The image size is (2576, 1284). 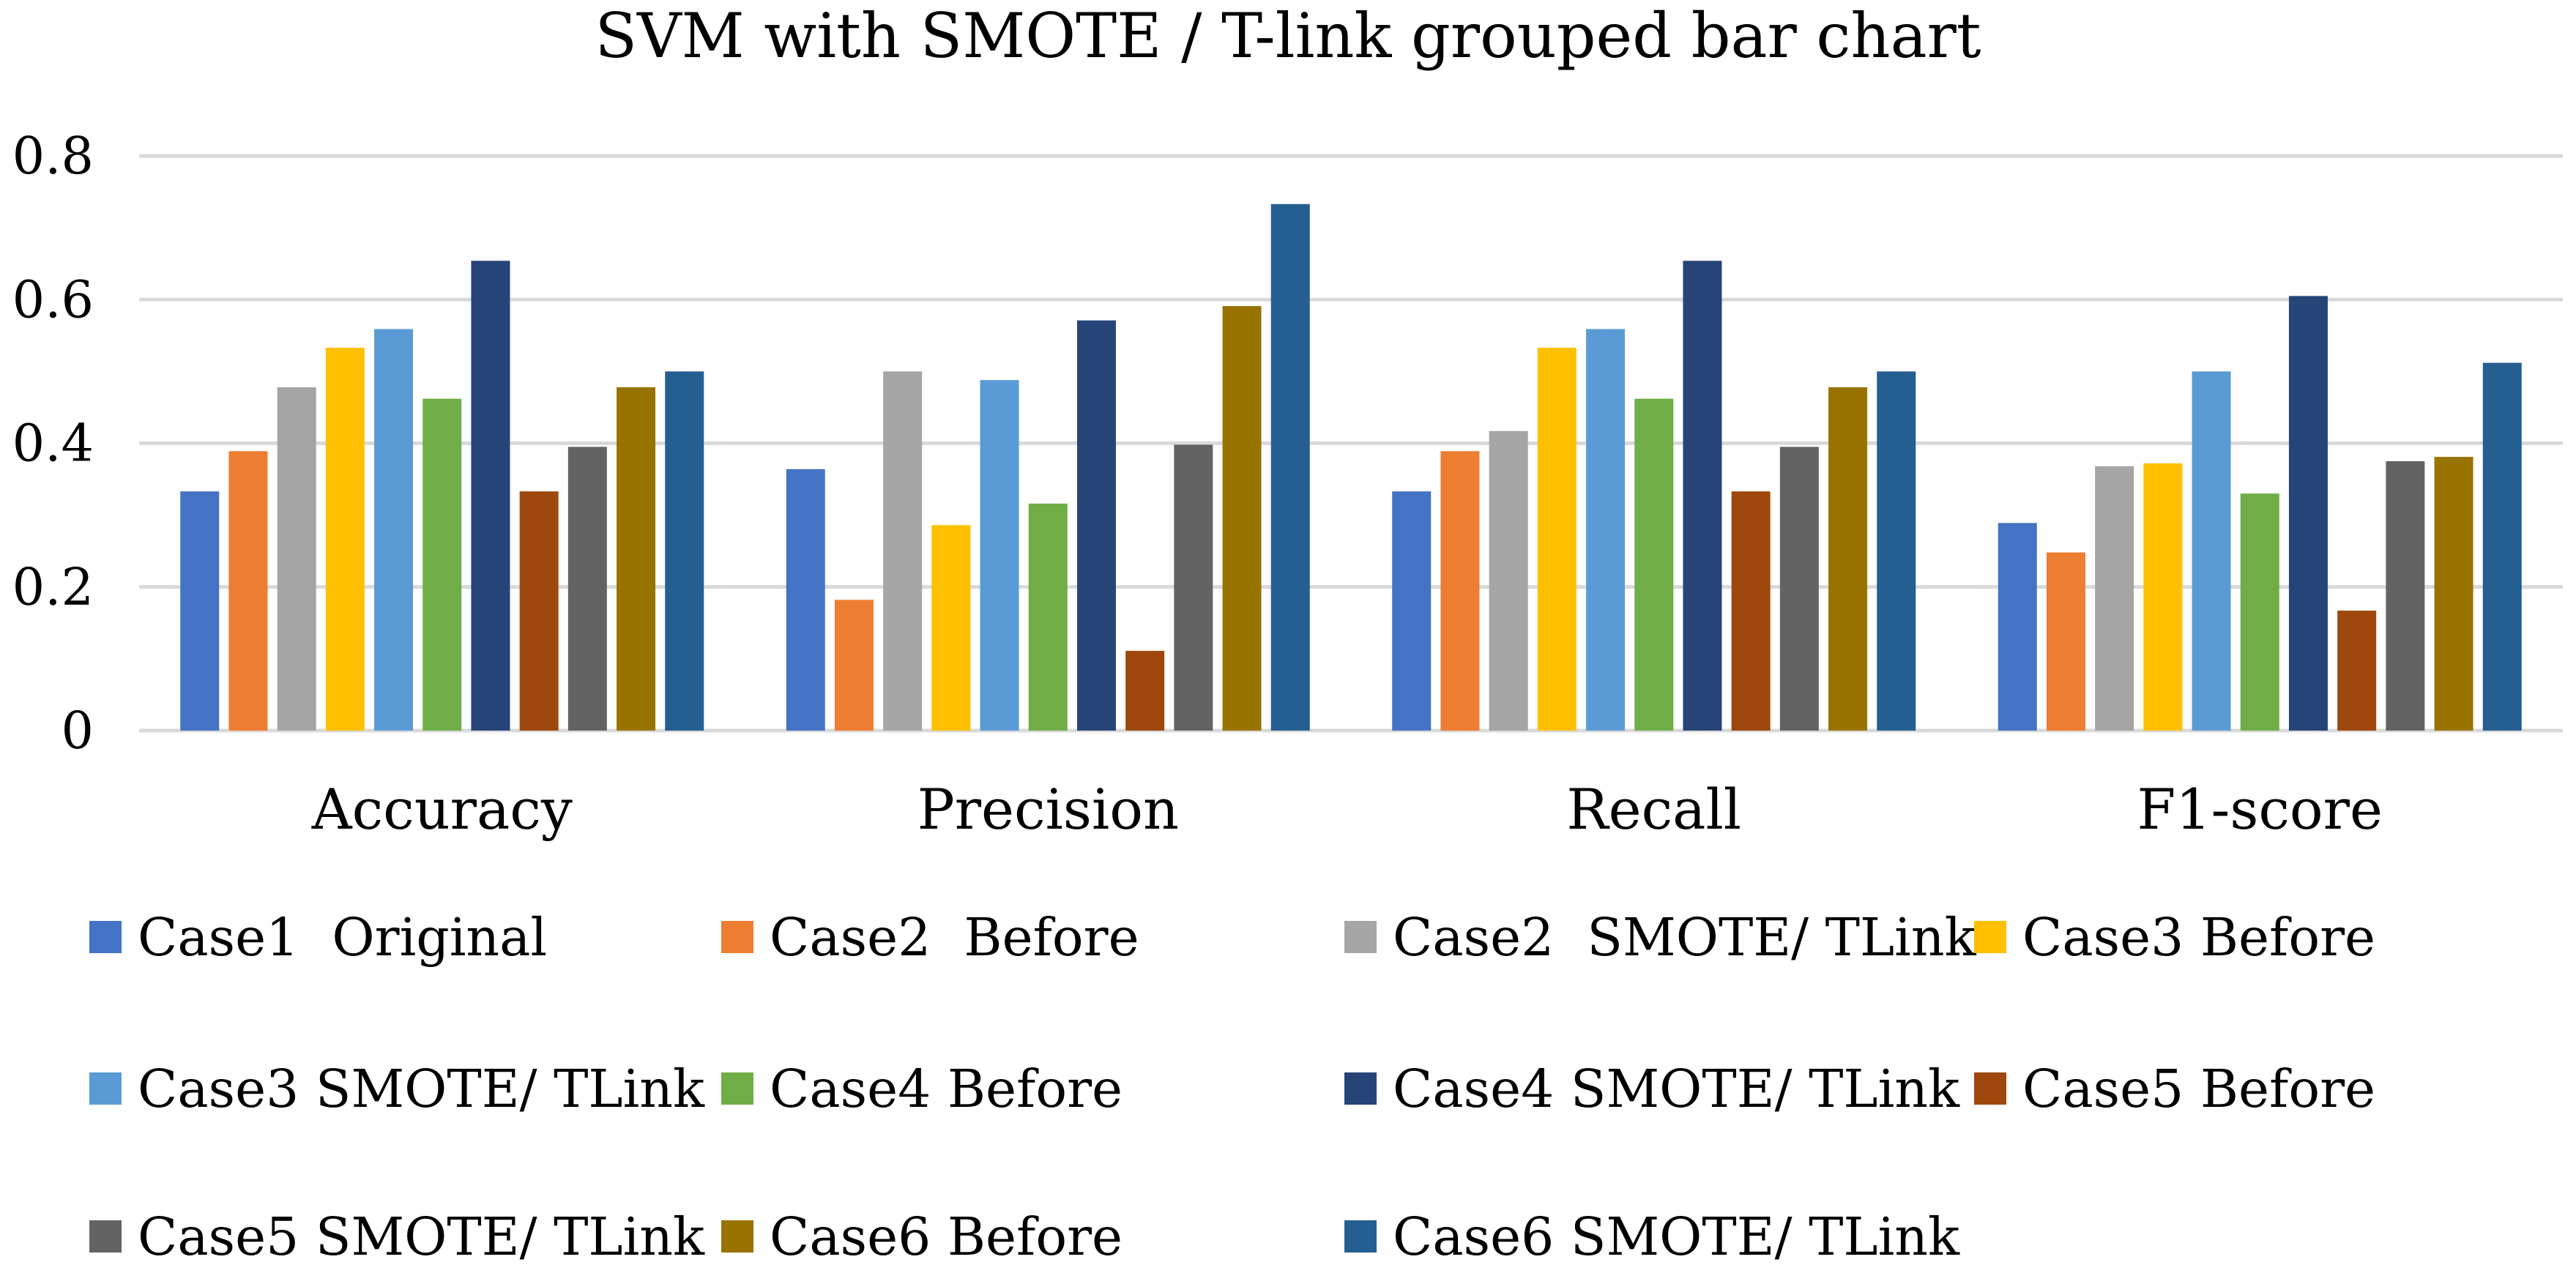 I want to click on y-tick-label: 0, so click(x=77, y=731).